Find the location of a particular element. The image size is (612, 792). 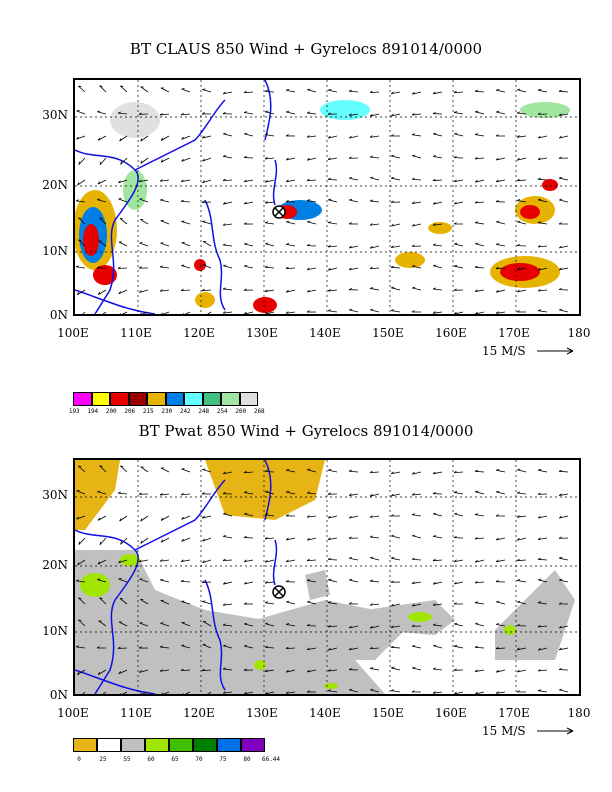

panel1-lat-20n: 20N is located at coordinates (55, 185).